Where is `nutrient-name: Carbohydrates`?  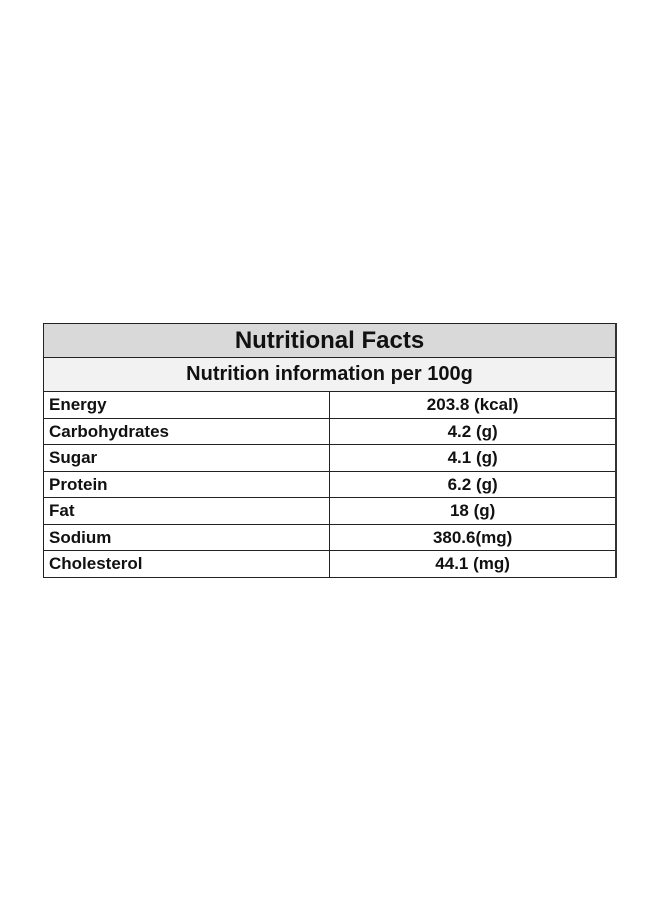
nutrient-name: Carbohydrates is located at coordinates (186, 431).